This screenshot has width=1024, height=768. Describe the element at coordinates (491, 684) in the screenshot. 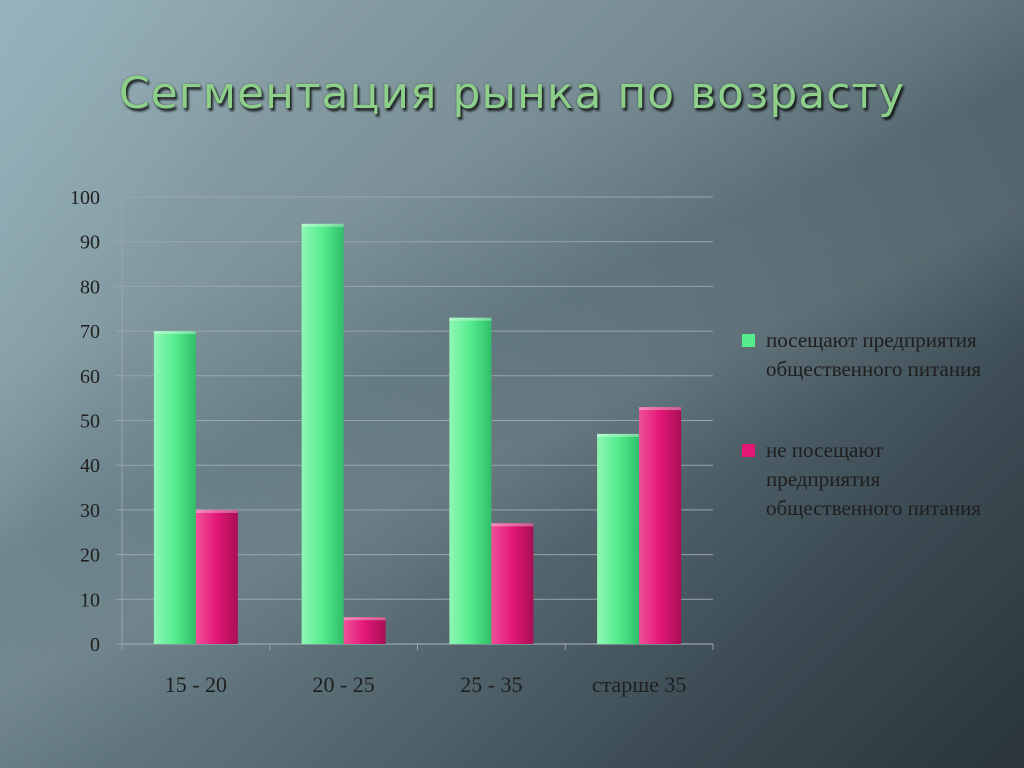

I see `x-category-label: 25 - 35` at that location.